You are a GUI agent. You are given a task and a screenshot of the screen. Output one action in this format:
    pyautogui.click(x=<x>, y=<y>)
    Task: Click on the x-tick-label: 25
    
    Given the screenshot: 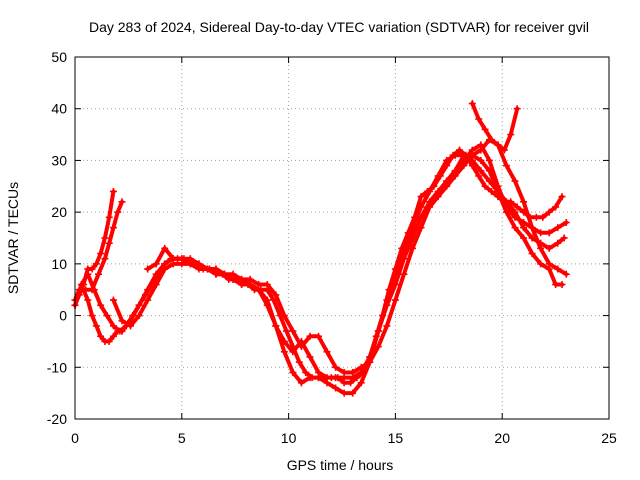 What is the action you would take?
    pyautogui.click(x=609, y=438)
    